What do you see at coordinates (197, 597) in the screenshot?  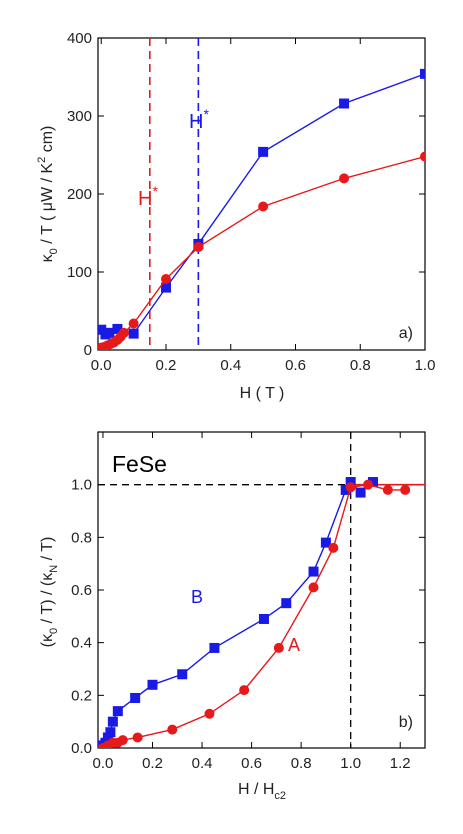 I see `series-label-b: B` at bounding box center [197, 597].